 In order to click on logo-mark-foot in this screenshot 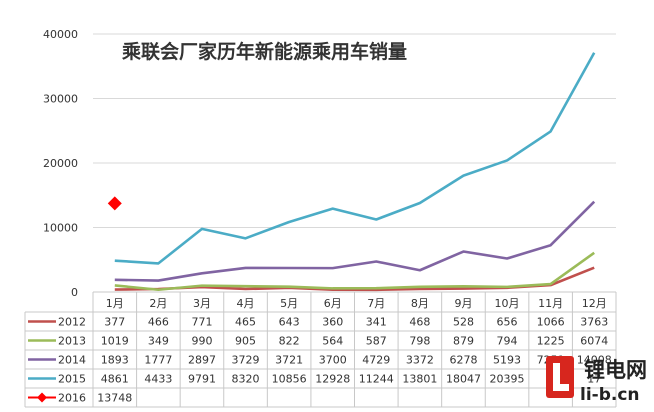, I will do `click(561, 387)`.